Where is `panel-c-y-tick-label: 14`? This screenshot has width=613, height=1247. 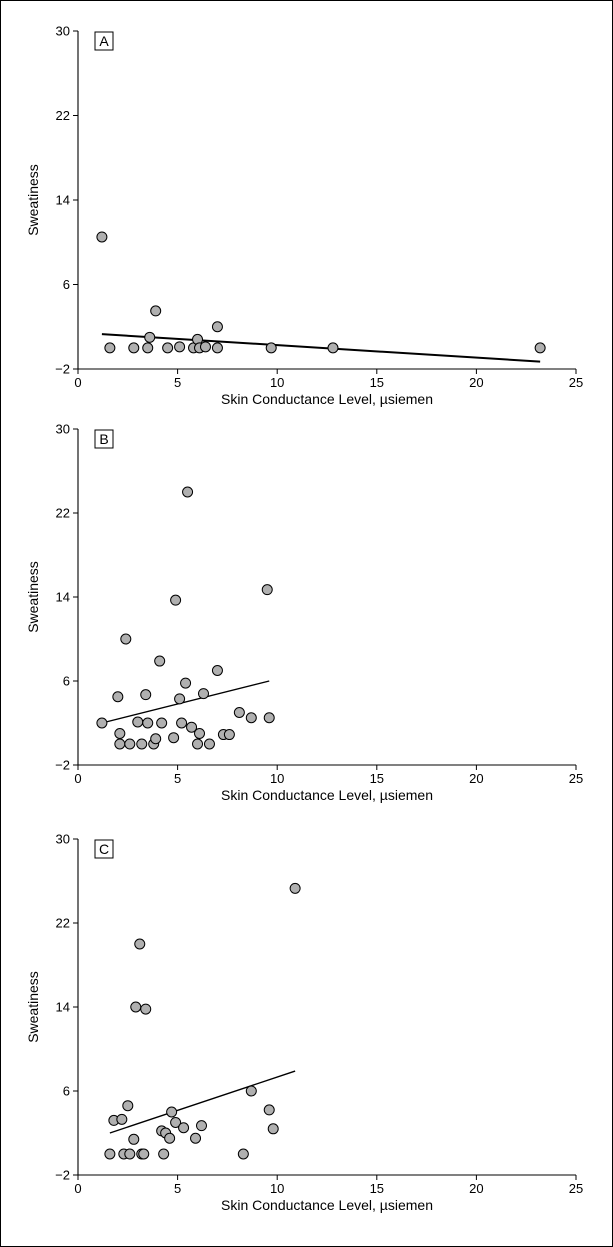 panel-c-y-tick-label: 14 is located at coordinates (63, 1007).